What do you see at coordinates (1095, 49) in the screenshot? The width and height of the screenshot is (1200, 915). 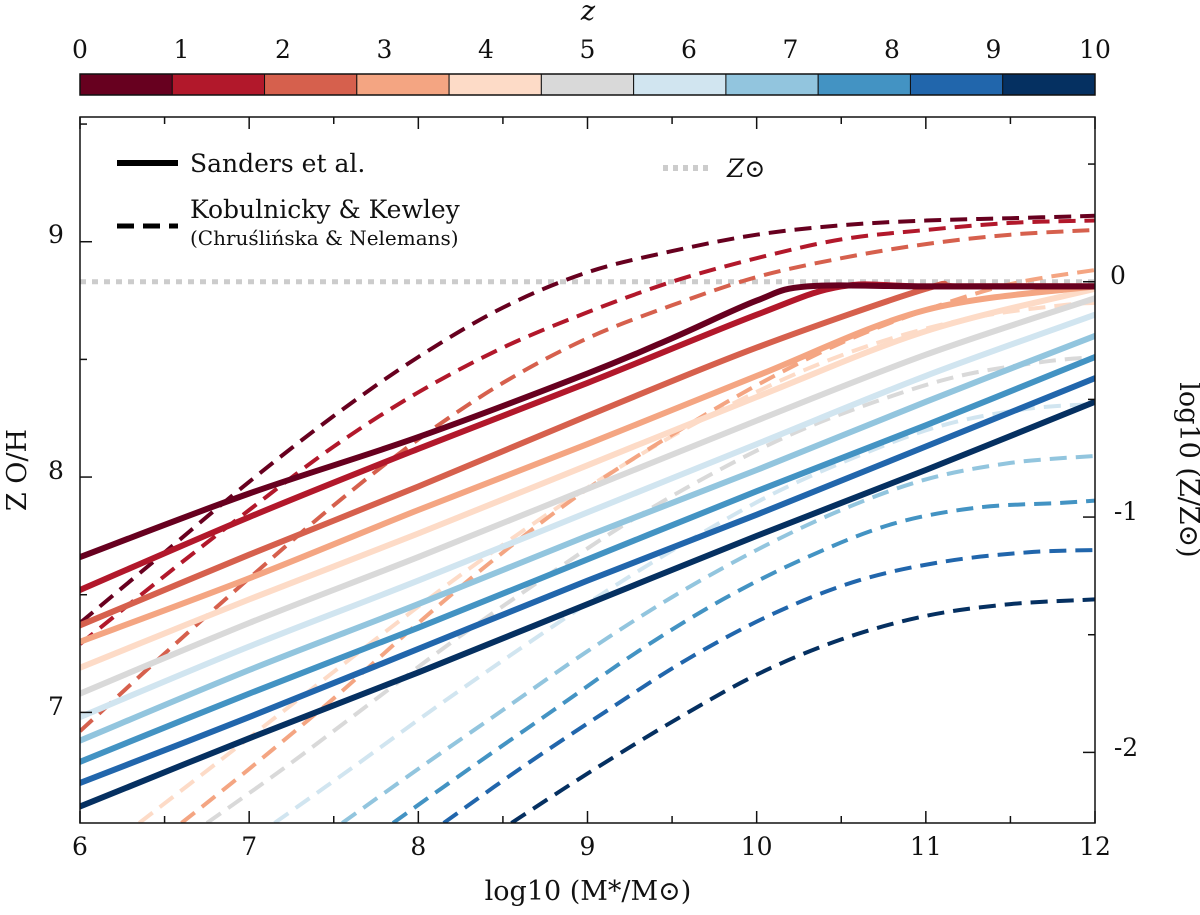 I see `colorbar-tick-label: 10` at bounding box center [1095, 49].